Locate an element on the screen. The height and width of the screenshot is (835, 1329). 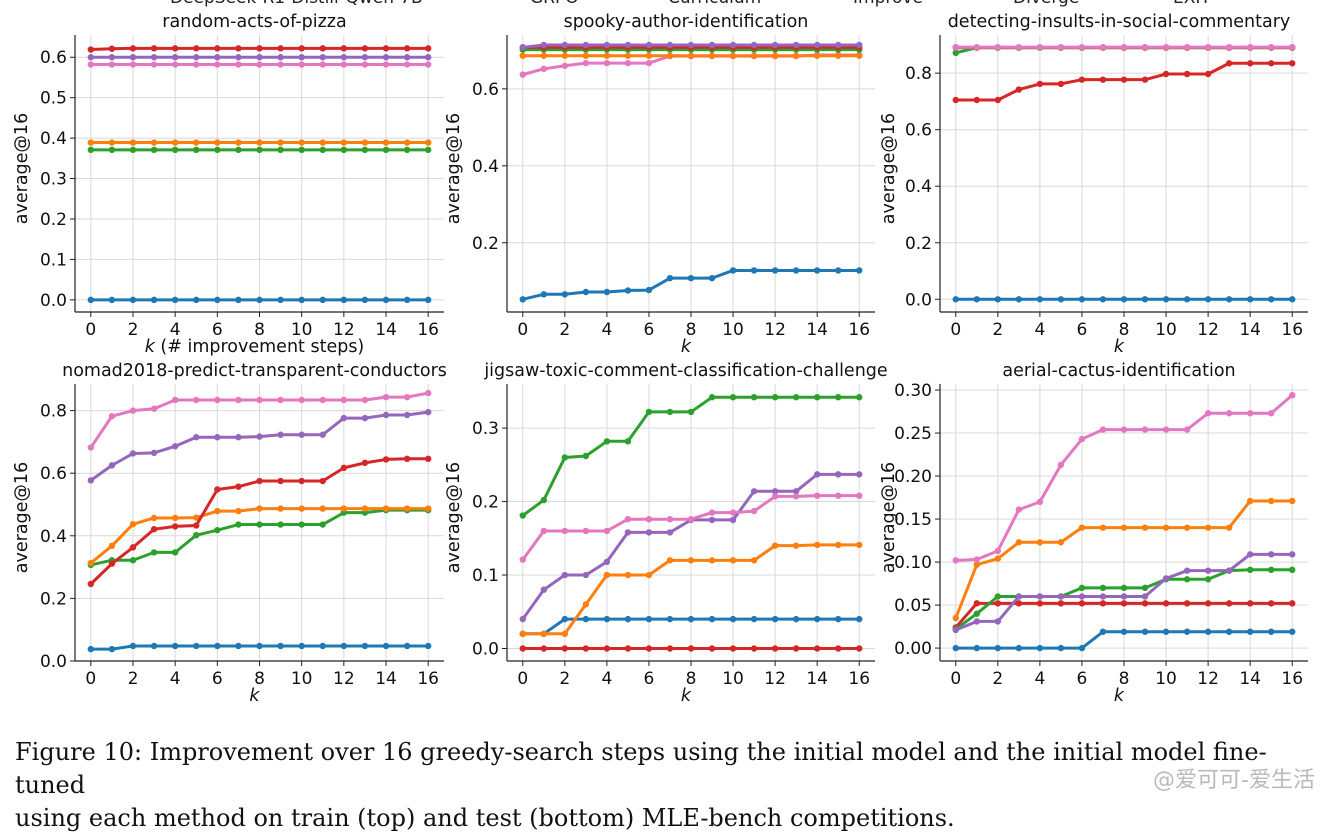
x-axis-label: k is located at coordinates (1119, 347).